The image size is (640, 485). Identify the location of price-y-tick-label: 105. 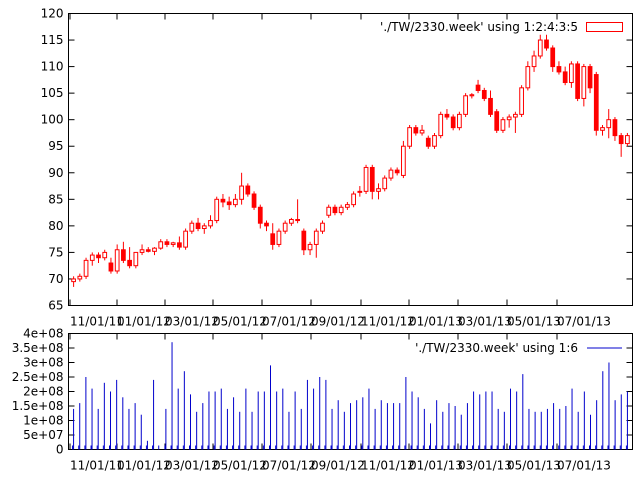
(52, 93).